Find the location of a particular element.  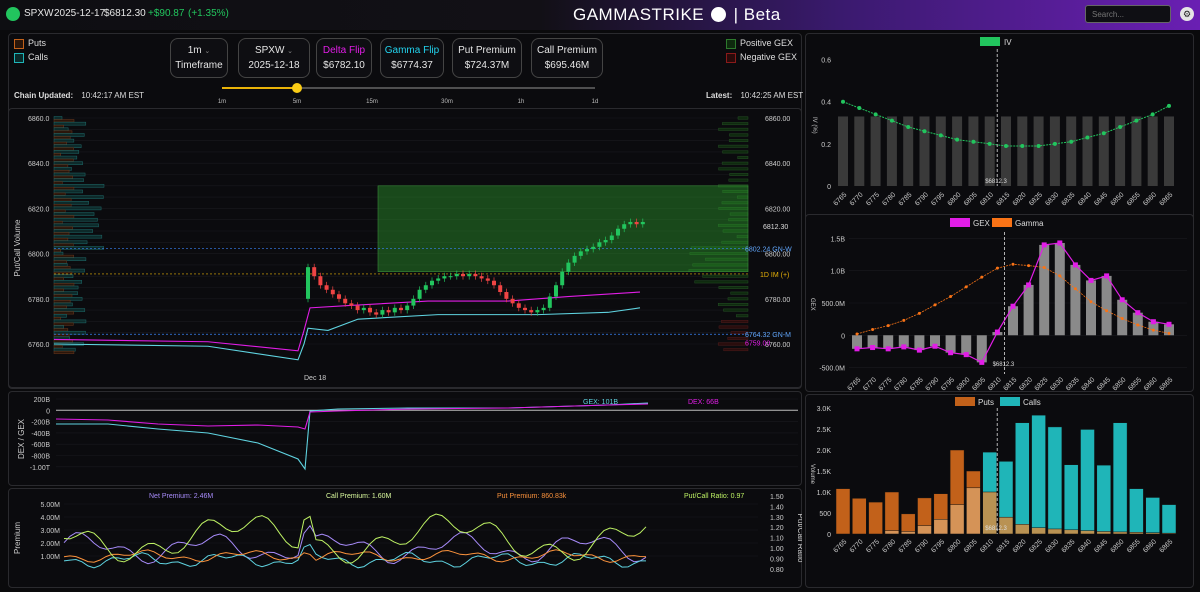

legend-negative-gex: Negative GEX is located at coordinates (761, 57).